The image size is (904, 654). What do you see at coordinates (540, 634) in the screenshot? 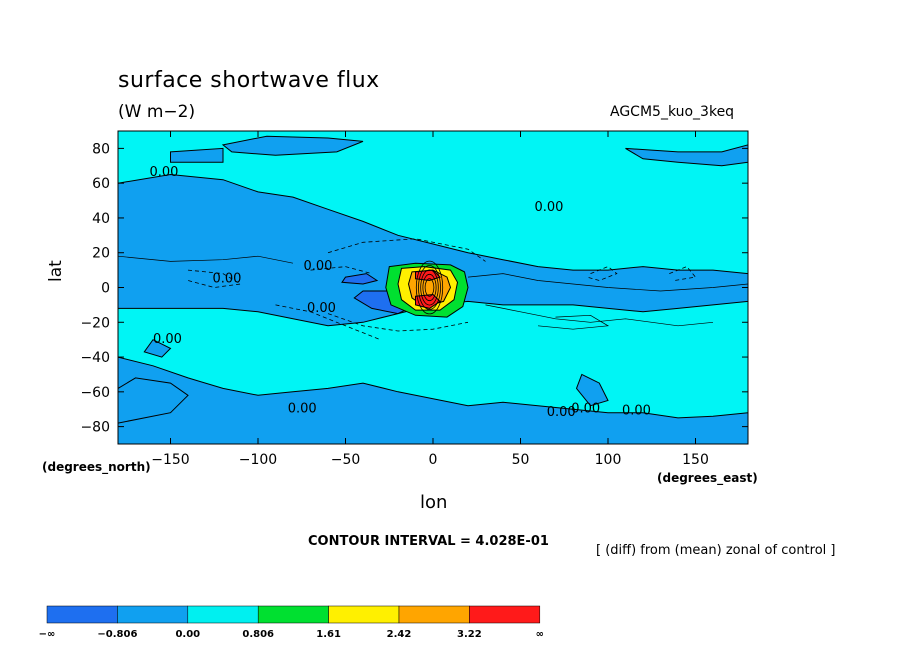
I see `colorbar-label: ∞` at bounding box center [540, 634].